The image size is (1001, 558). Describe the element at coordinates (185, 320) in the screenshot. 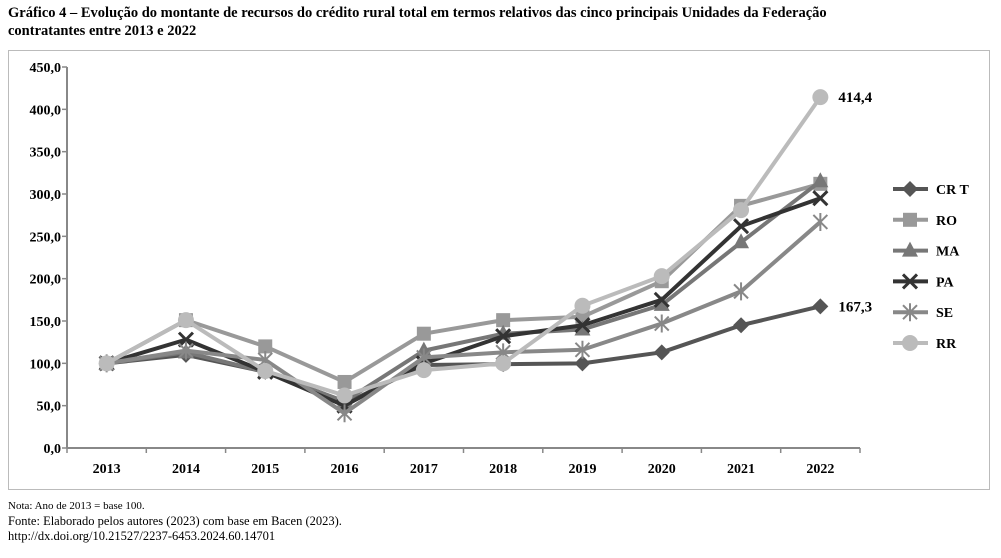

I see `point-rr-2014` at that location.